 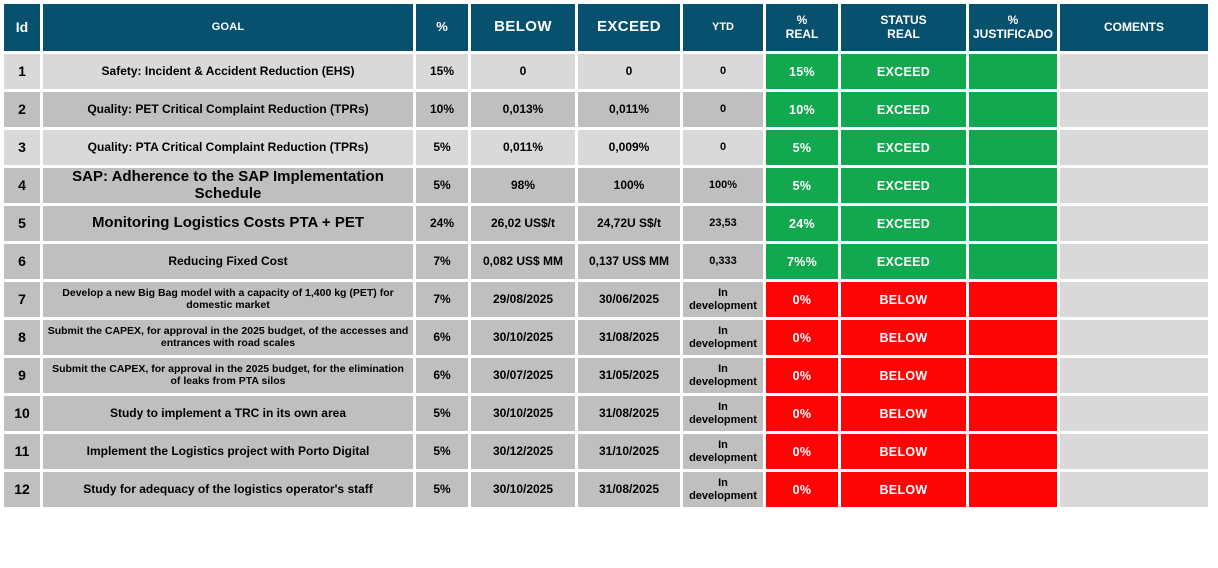 What do you see at coordinates (802, 109) in the screenshot?
I see `pct-real-cell: 10%` at bounding box center [802, 109].